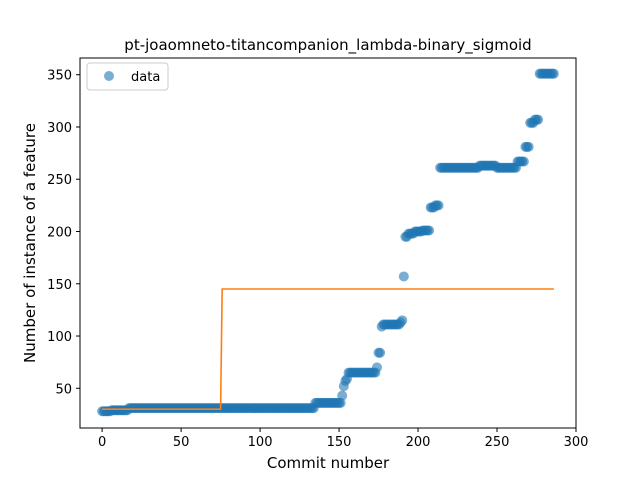  What do you see at coordinates (497, 442) in the screenshot?
I see `x-tick-label: 250` at bounding box center [497, 442].